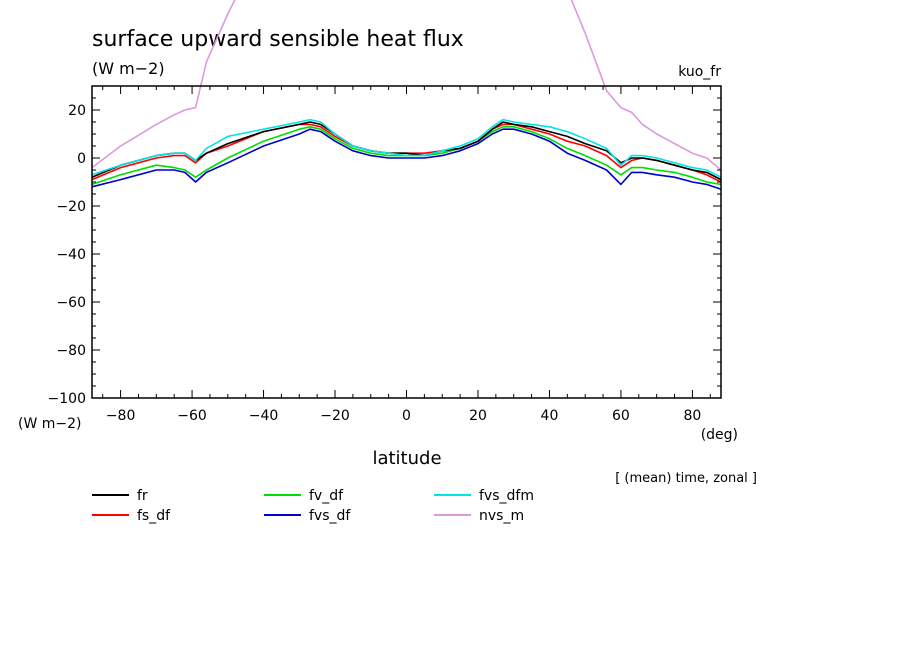 This screenshot has height=654, width=904. Describe the element at coordinates (142, 496) in the screenshot. I see `legend-label-fr: fr` at that location.